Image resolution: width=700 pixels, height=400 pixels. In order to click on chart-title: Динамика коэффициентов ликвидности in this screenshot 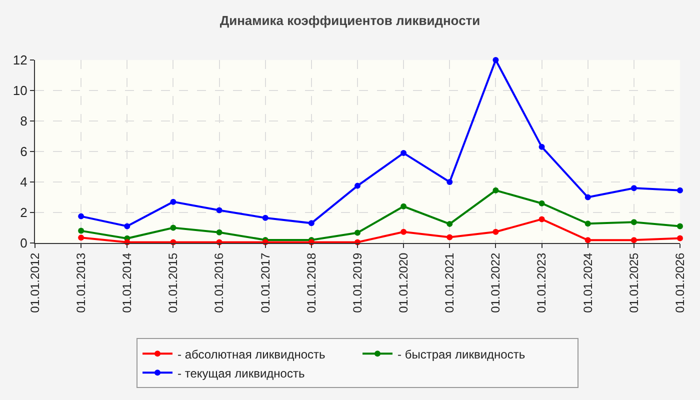, I will do `click(350, 20)`.